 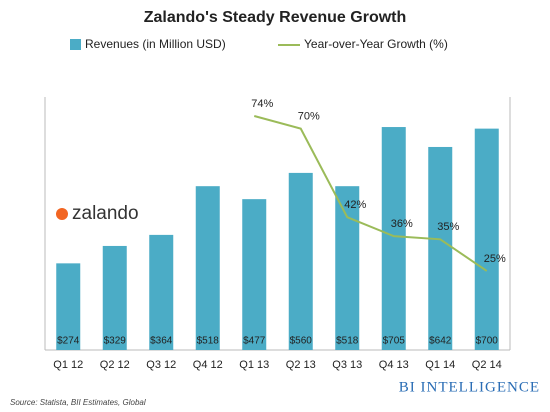 I want to click on x-tick-label: Q2 14, so click(x=487, y=365).